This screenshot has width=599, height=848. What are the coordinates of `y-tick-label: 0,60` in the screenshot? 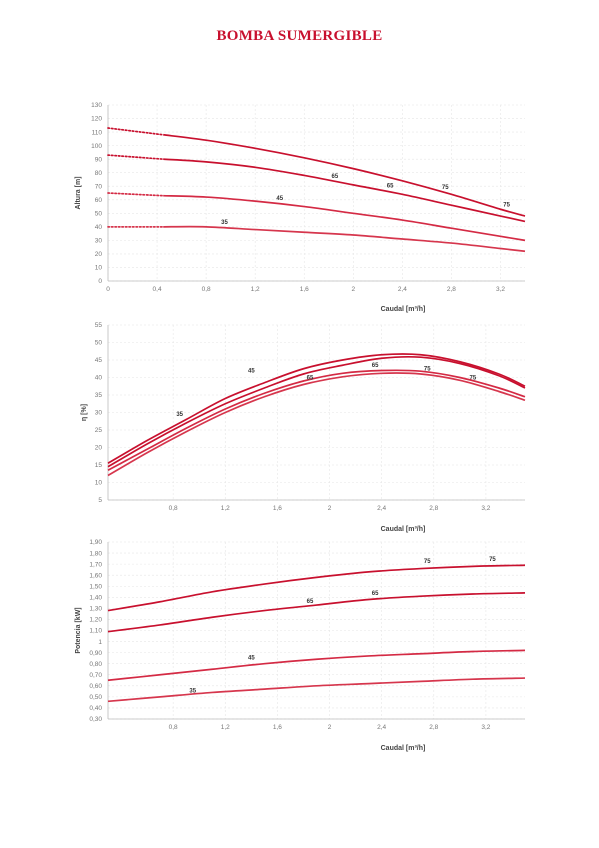 It's located at (95, 686).